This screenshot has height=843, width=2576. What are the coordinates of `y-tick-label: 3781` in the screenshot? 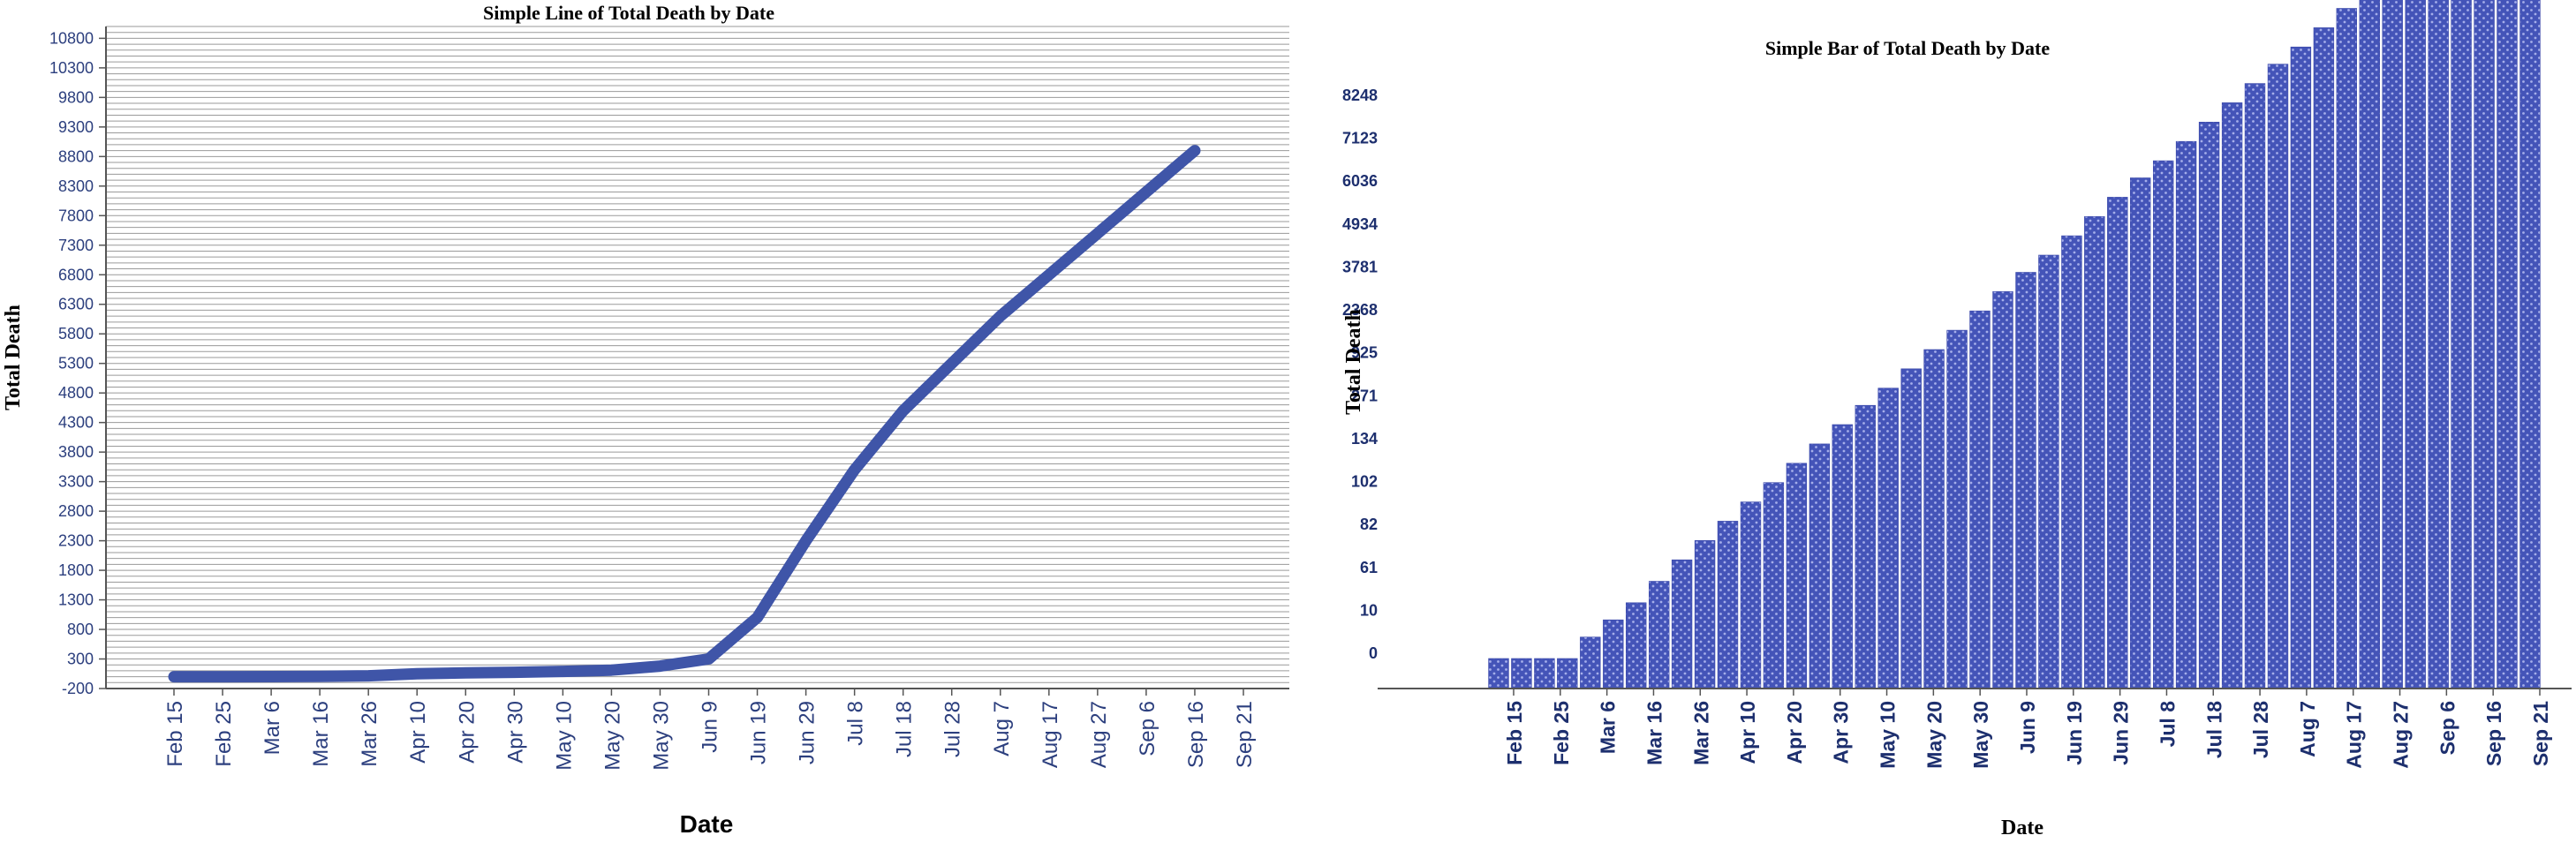 It's located at (1360, 267).